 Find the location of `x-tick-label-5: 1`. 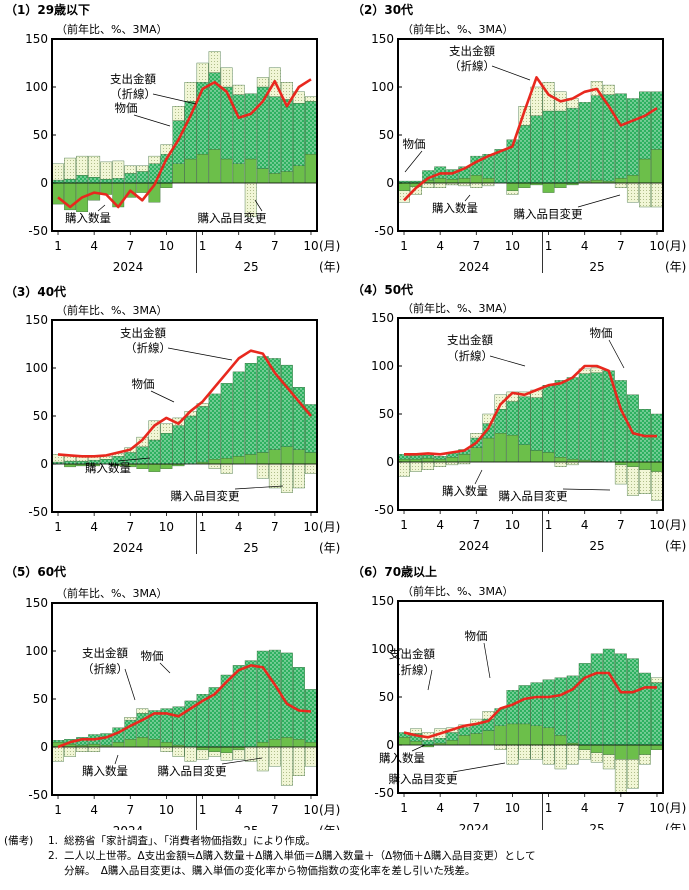

x-tick-label-5: 1 is located at coordinates (203, 810).